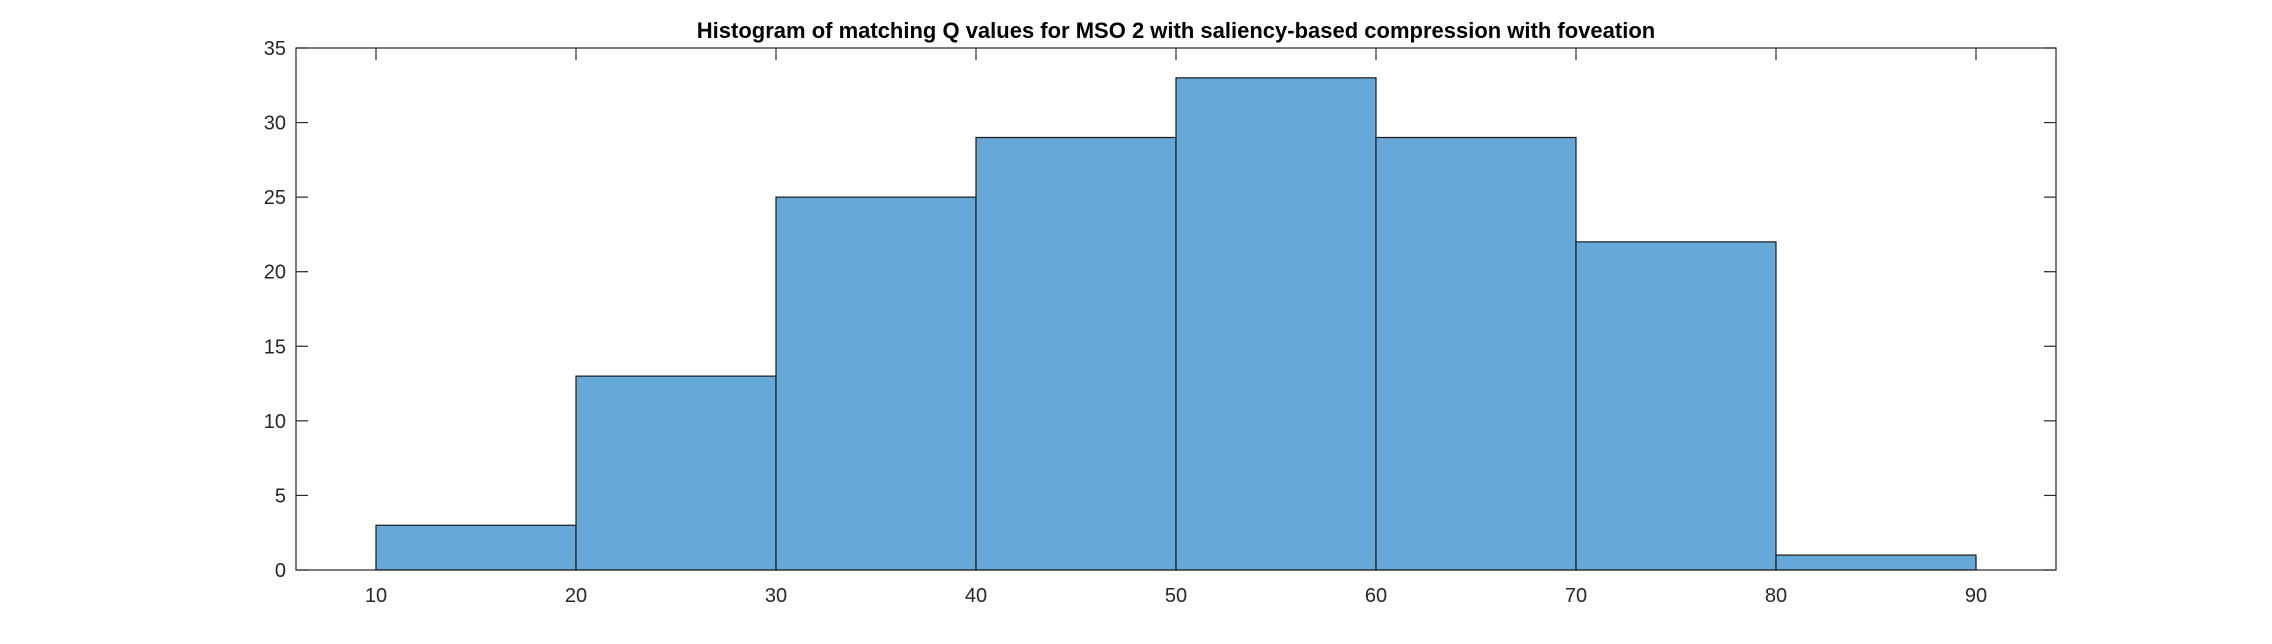 The width and height of the screenshot is (2272, 644). What do you see at coordinates (1176, 596) in the screenshot?
I see `x-tick-label: 50` at bounding box center [1176, 596].